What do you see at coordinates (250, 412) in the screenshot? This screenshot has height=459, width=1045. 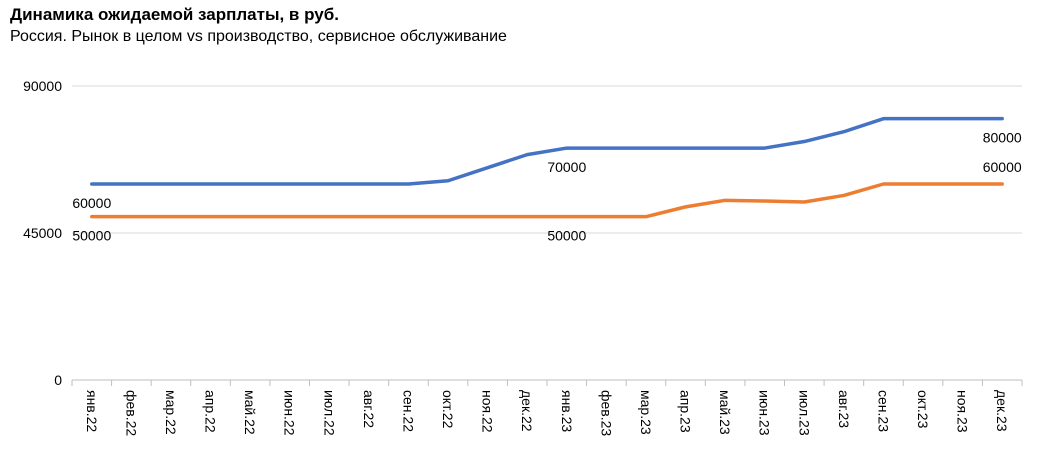 I see `x-tick-label: май.22` at bounding box center [250, 412].